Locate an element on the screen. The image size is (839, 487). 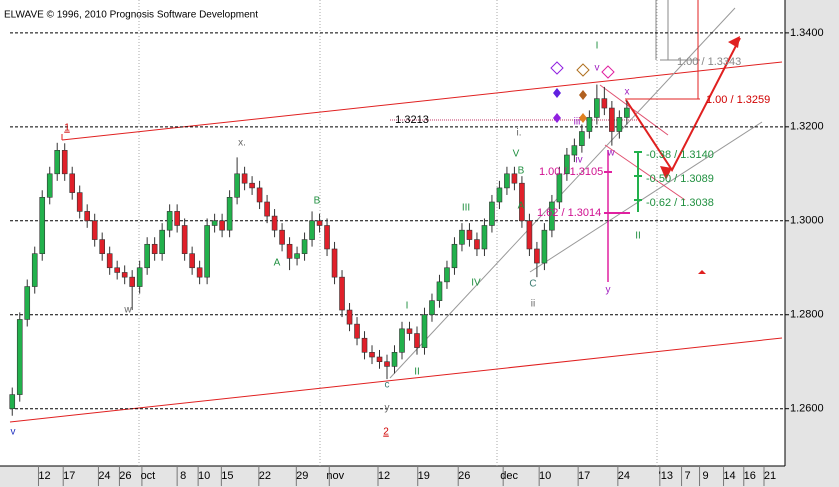
wave-label: -0.38 / 1.3140 is located at coordinates (680, 155).